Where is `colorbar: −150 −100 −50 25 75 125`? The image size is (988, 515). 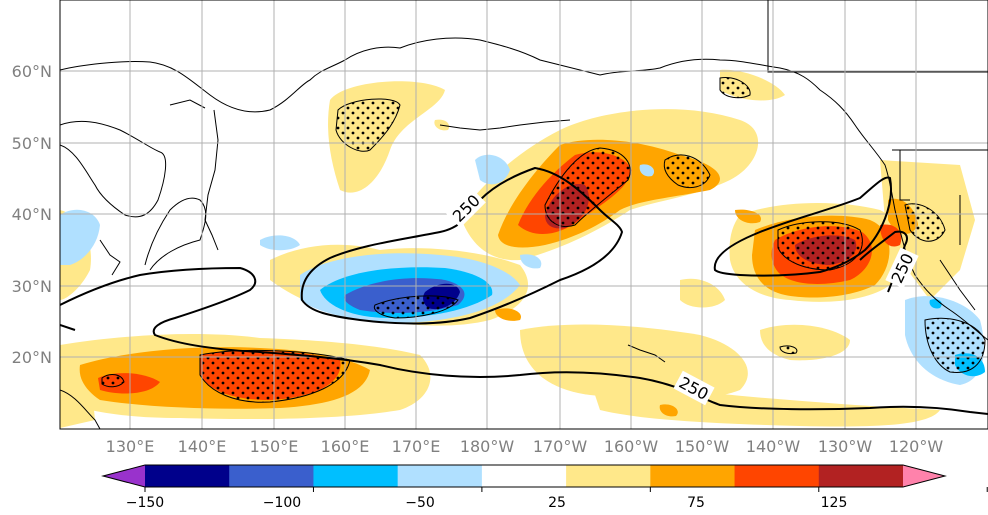
colorbar: −150 −100 −50 25 75 125 is located at coordinates (544, 487).